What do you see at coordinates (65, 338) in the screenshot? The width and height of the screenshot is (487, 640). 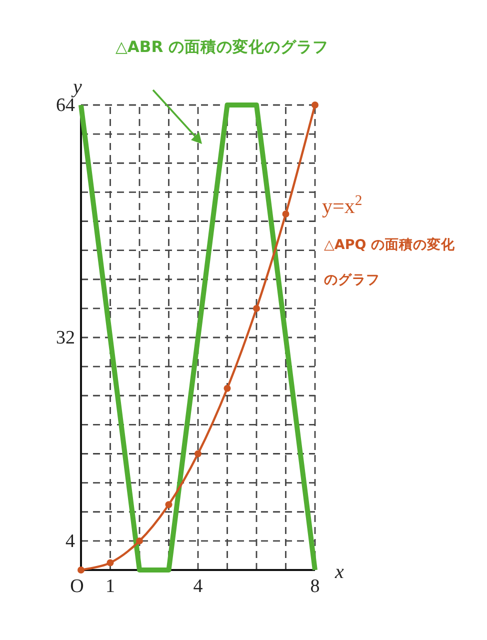 I see `y-tick-label: 32` at bounding box center [65, 338].